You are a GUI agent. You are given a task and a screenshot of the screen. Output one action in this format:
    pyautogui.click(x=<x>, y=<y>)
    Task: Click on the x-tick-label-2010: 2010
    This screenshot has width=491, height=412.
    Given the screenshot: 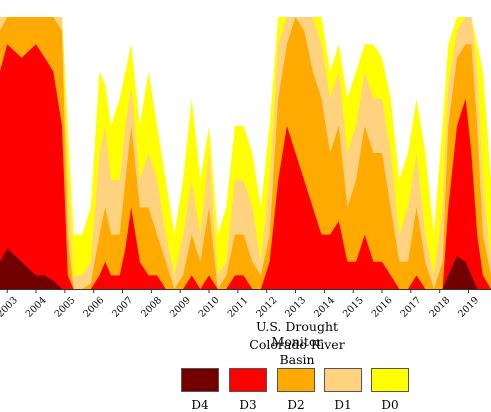 What is the action you would take?
    pyautogui.click(x=209, y=307)
    